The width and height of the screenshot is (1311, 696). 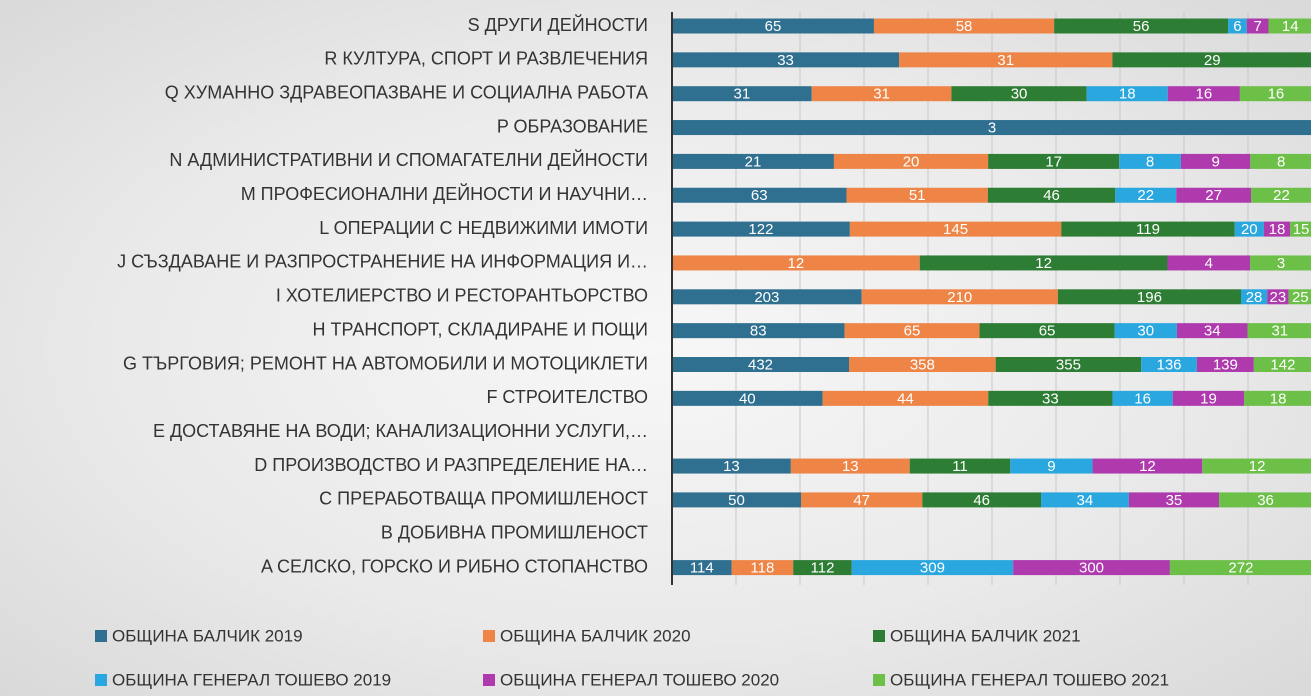 What do you see at coordinates (483, 228) in the screenshot?
I see `category-label: L ОПЕРАЦИИ С НЕДВИЖИМИ ИМОТИ` at bounding box center [483, 228].